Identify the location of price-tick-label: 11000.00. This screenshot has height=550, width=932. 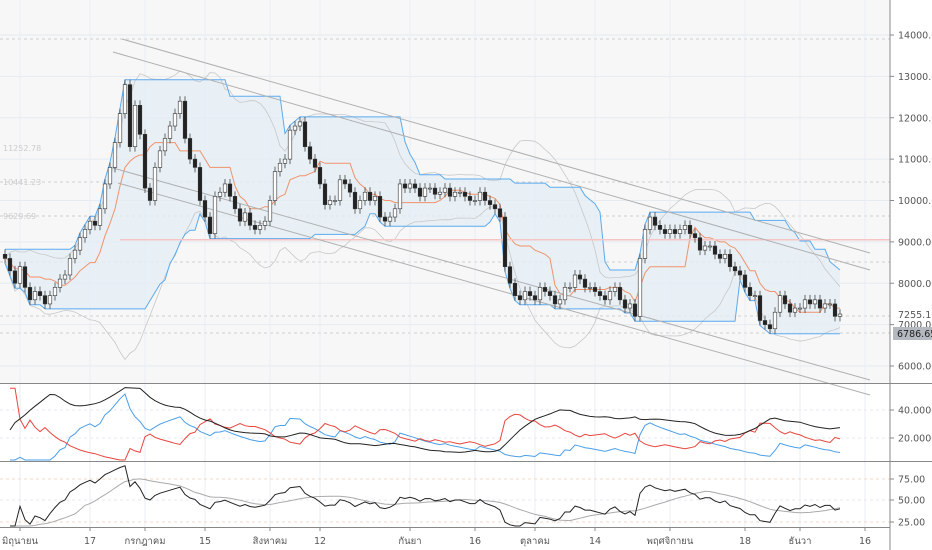
(915, 160).